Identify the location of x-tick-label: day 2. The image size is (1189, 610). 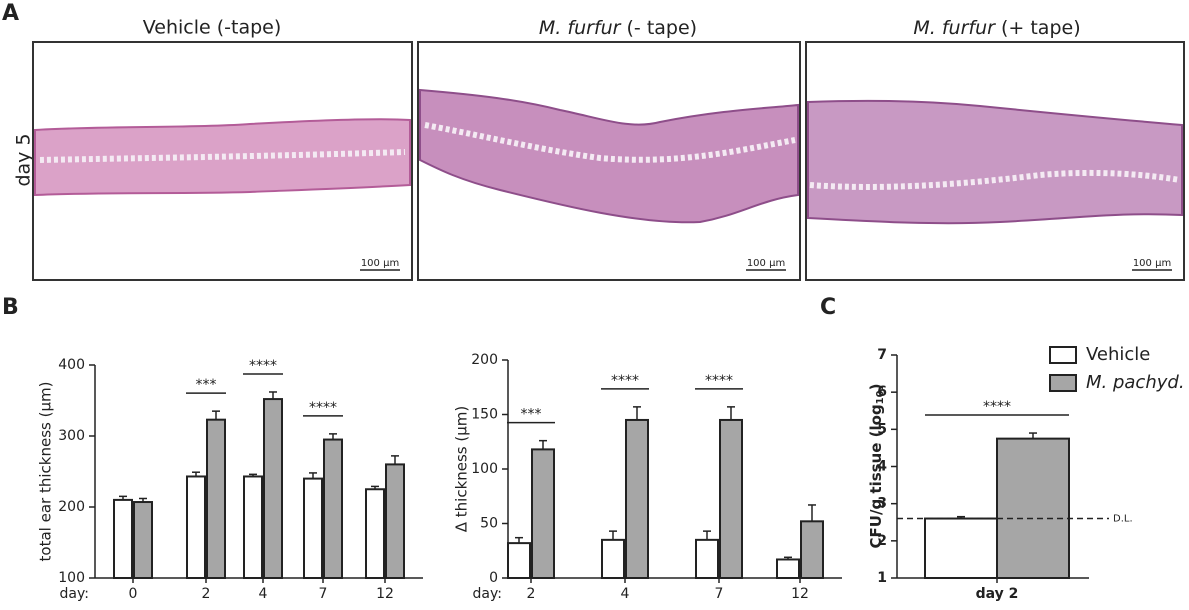
(997, 594).